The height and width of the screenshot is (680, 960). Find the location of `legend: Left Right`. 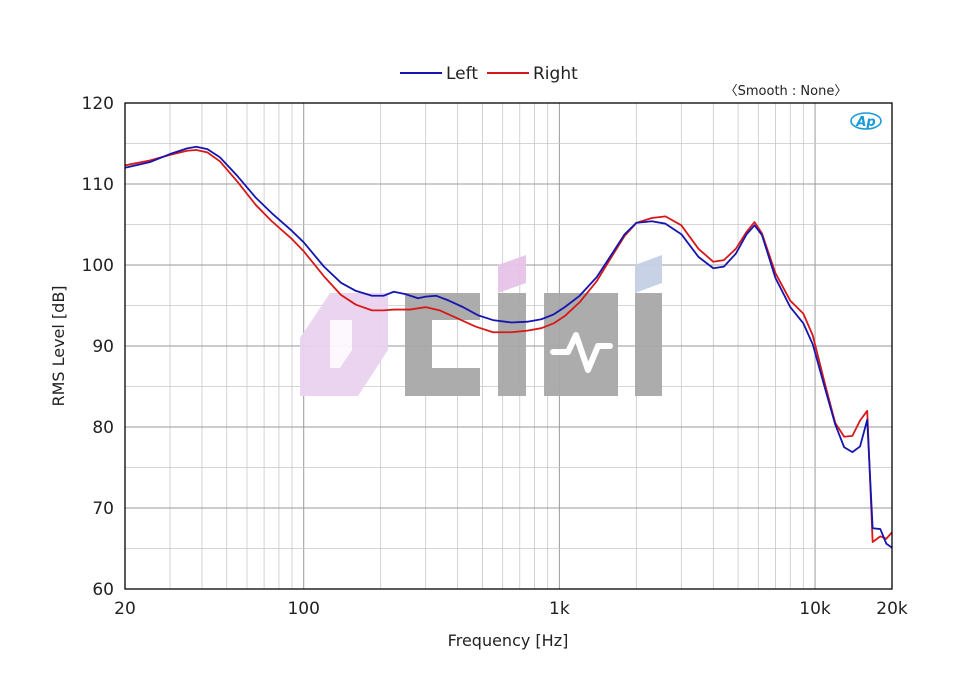

legend: Left Right is located at coordinates (489, 74).